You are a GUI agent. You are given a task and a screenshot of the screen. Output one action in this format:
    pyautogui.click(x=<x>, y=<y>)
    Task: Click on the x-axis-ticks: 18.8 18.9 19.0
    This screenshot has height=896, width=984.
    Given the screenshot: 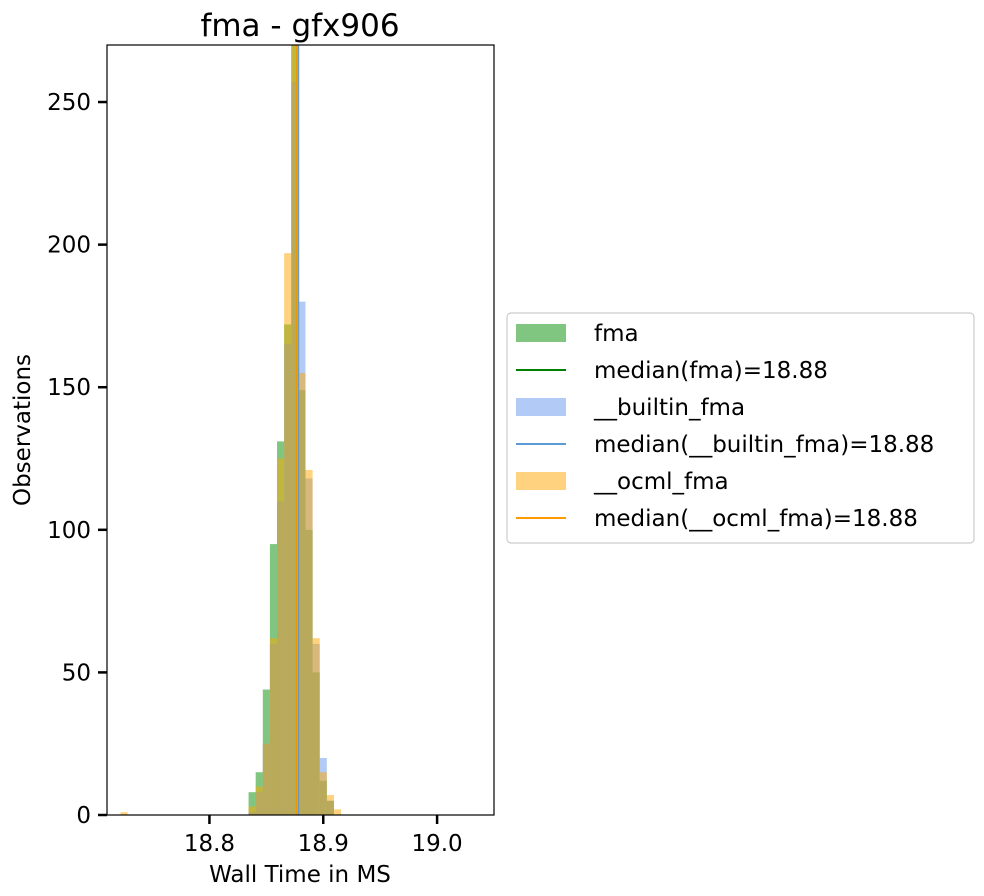 What is the action you would take?
    pyautogui.click(x=323, y=836)
    